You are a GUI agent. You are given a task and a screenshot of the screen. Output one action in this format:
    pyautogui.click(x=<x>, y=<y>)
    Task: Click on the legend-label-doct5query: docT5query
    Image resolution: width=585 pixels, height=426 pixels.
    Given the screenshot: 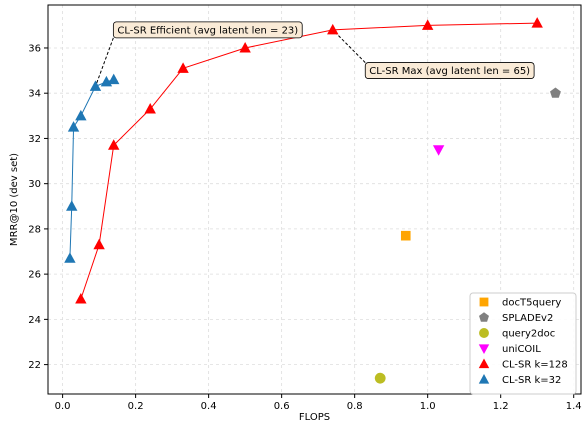 What is the action you would take?
    pyautogui.click(x=531, y=303)
    